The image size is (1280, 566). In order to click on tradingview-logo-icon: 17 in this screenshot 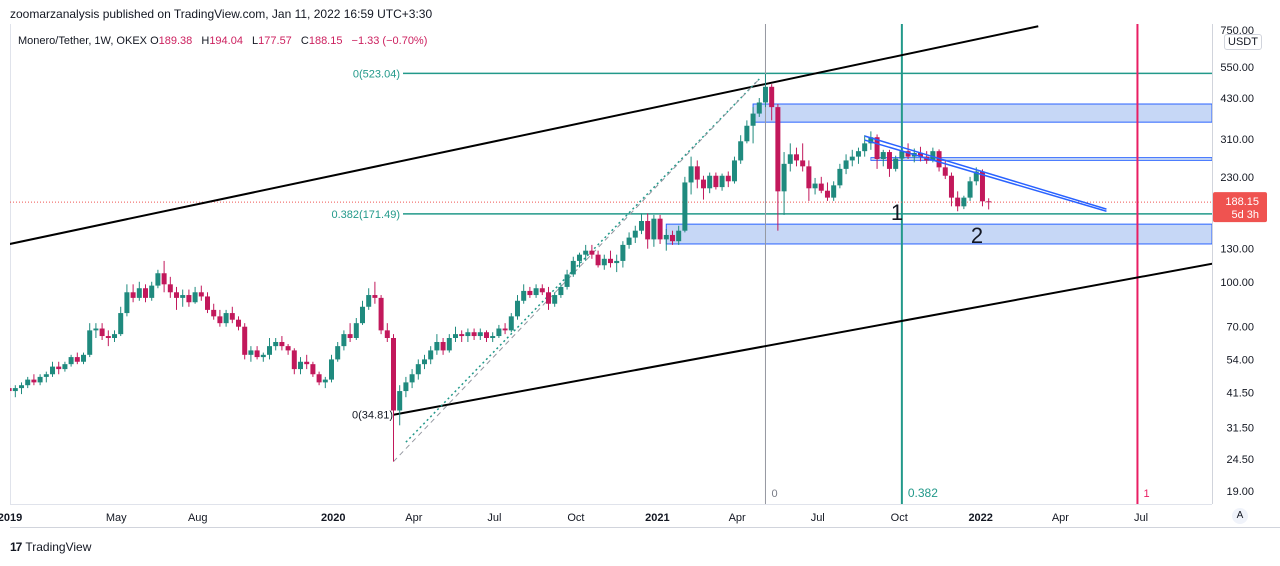, I will do `click(16, 547)`.